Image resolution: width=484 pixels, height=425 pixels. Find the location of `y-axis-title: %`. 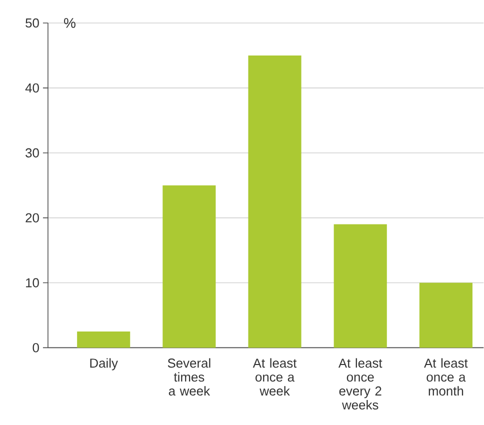

y-axis-title: % is located at coordinates (70, 23).